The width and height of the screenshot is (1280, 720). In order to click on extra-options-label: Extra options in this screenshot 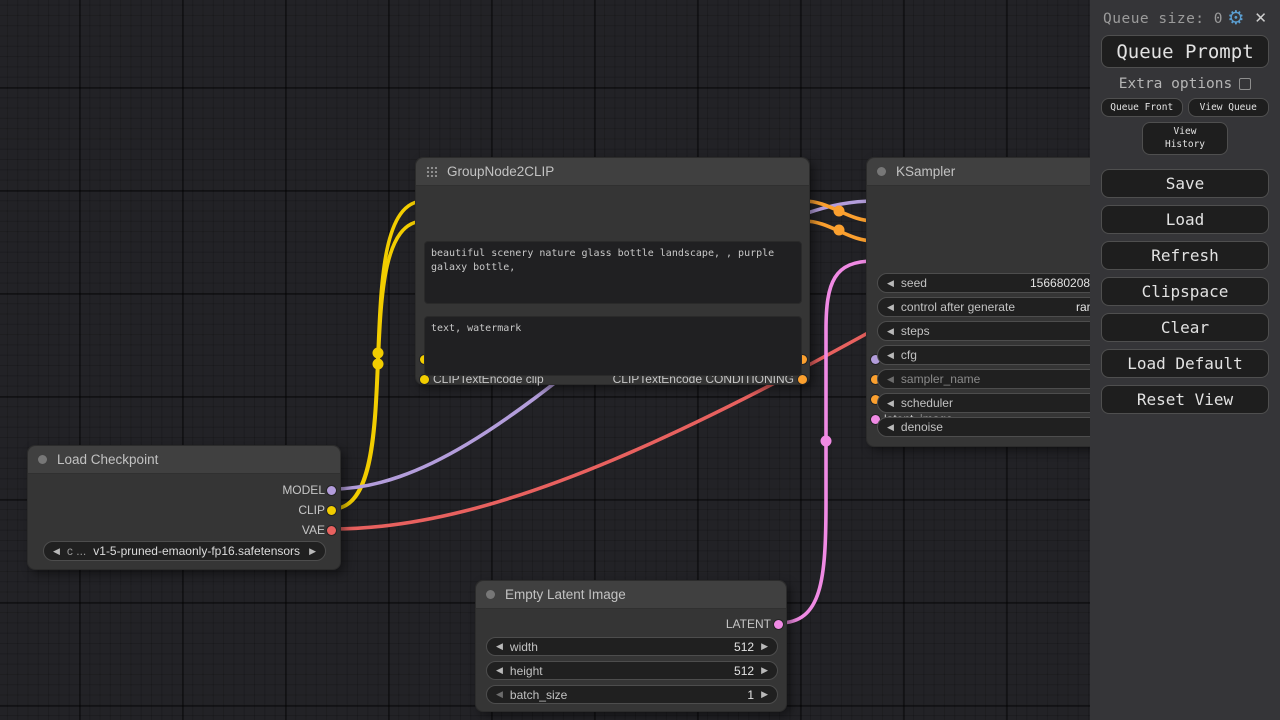, I will do `click(1175, 84)`.